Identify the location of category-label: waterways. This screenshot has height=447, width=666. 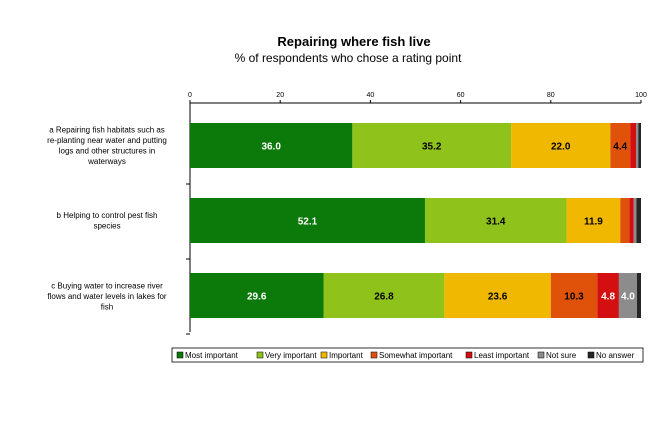
(106, 161).